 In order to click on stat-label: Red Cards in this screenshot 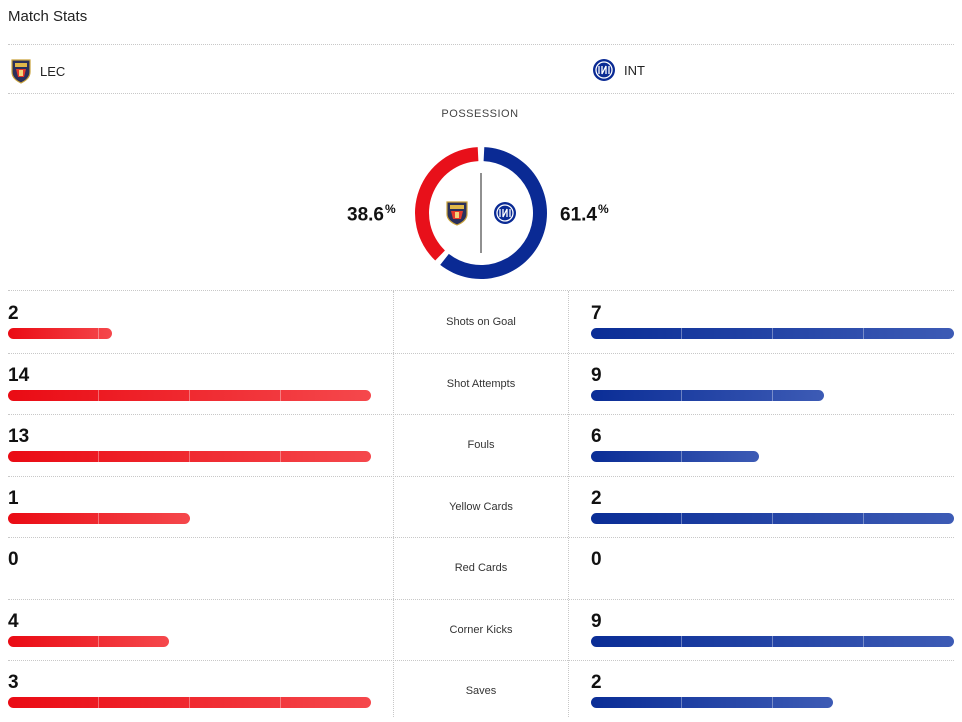, I will do `click(481, 568)`.